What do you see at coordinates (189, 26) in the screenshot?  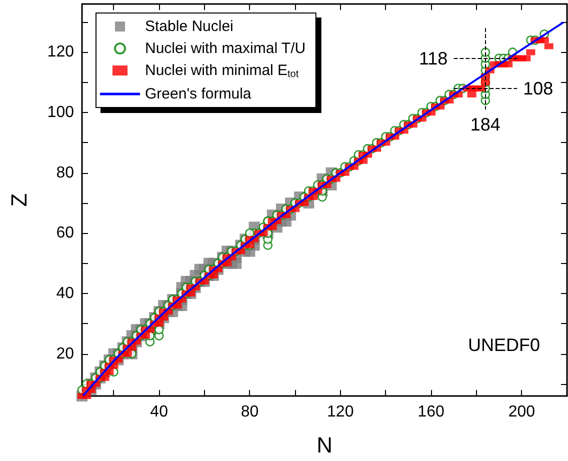 I see `legend-label: Stable Nuclei` at bounding box center [189, 26].